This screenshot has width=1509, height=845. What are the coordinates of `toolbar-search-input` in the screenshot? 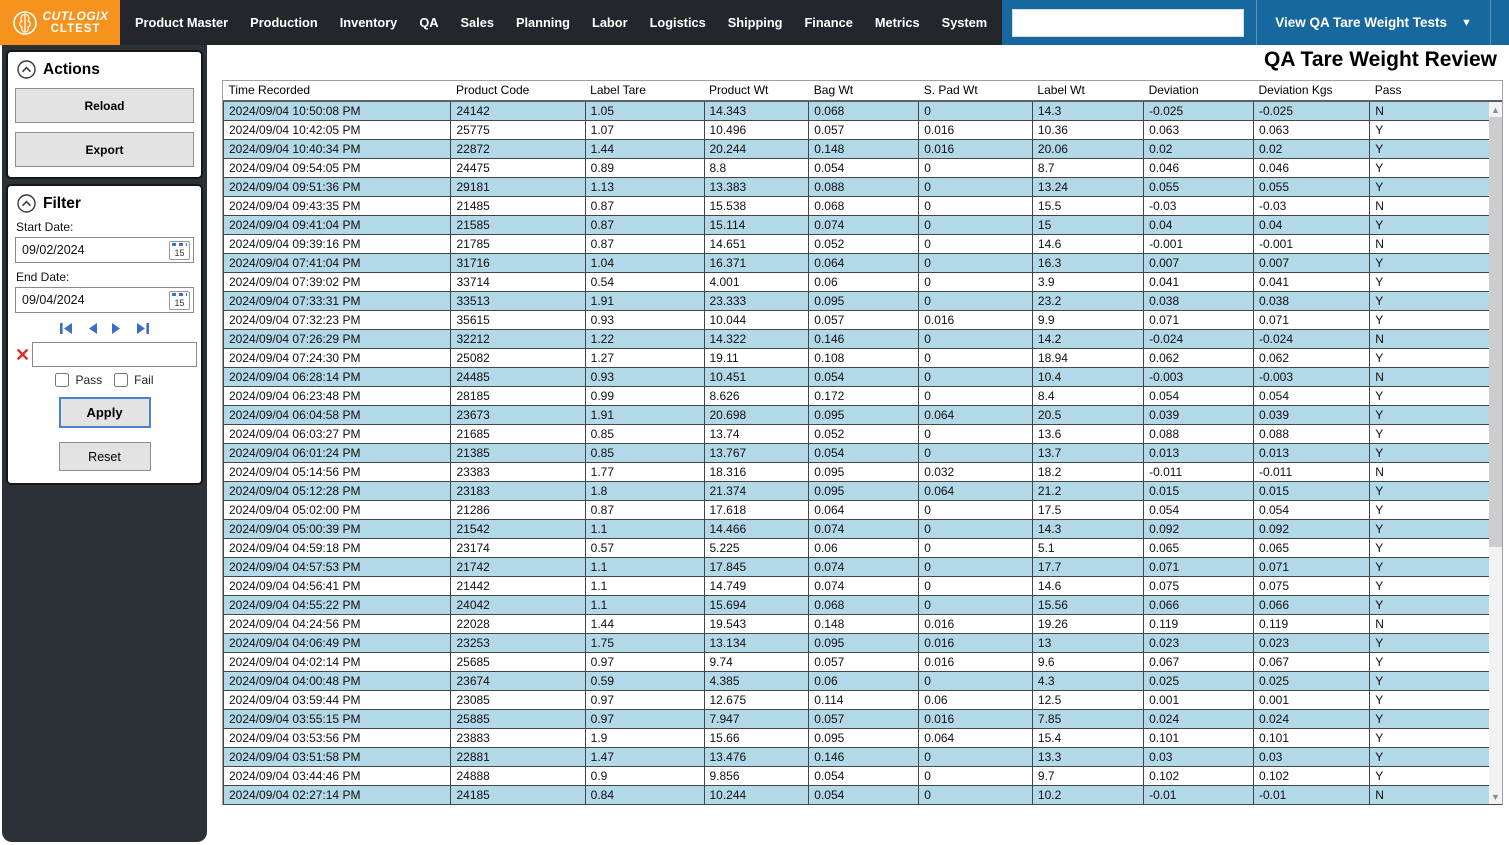 It's located at (1128, 22).